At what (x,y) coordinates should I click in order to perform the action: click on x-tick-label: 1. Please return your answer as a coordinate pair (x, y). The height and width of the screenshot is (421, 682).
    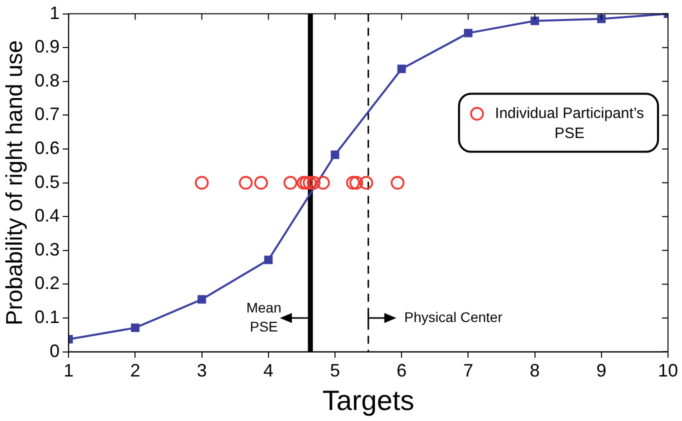
    Looking at the image, I should click on (69, 370).